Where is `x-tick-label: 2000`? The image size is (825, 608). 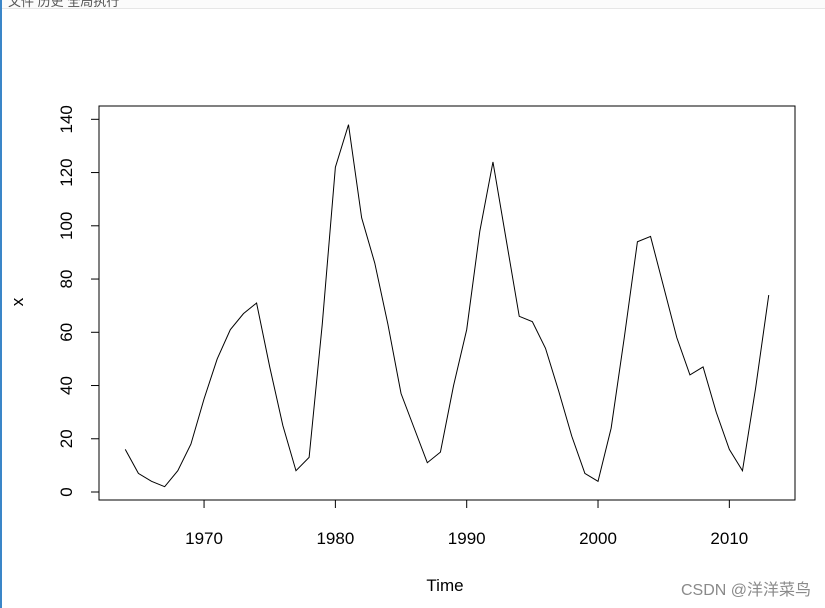
x-tick-label: 2000 is located at coordinates (598, 538).